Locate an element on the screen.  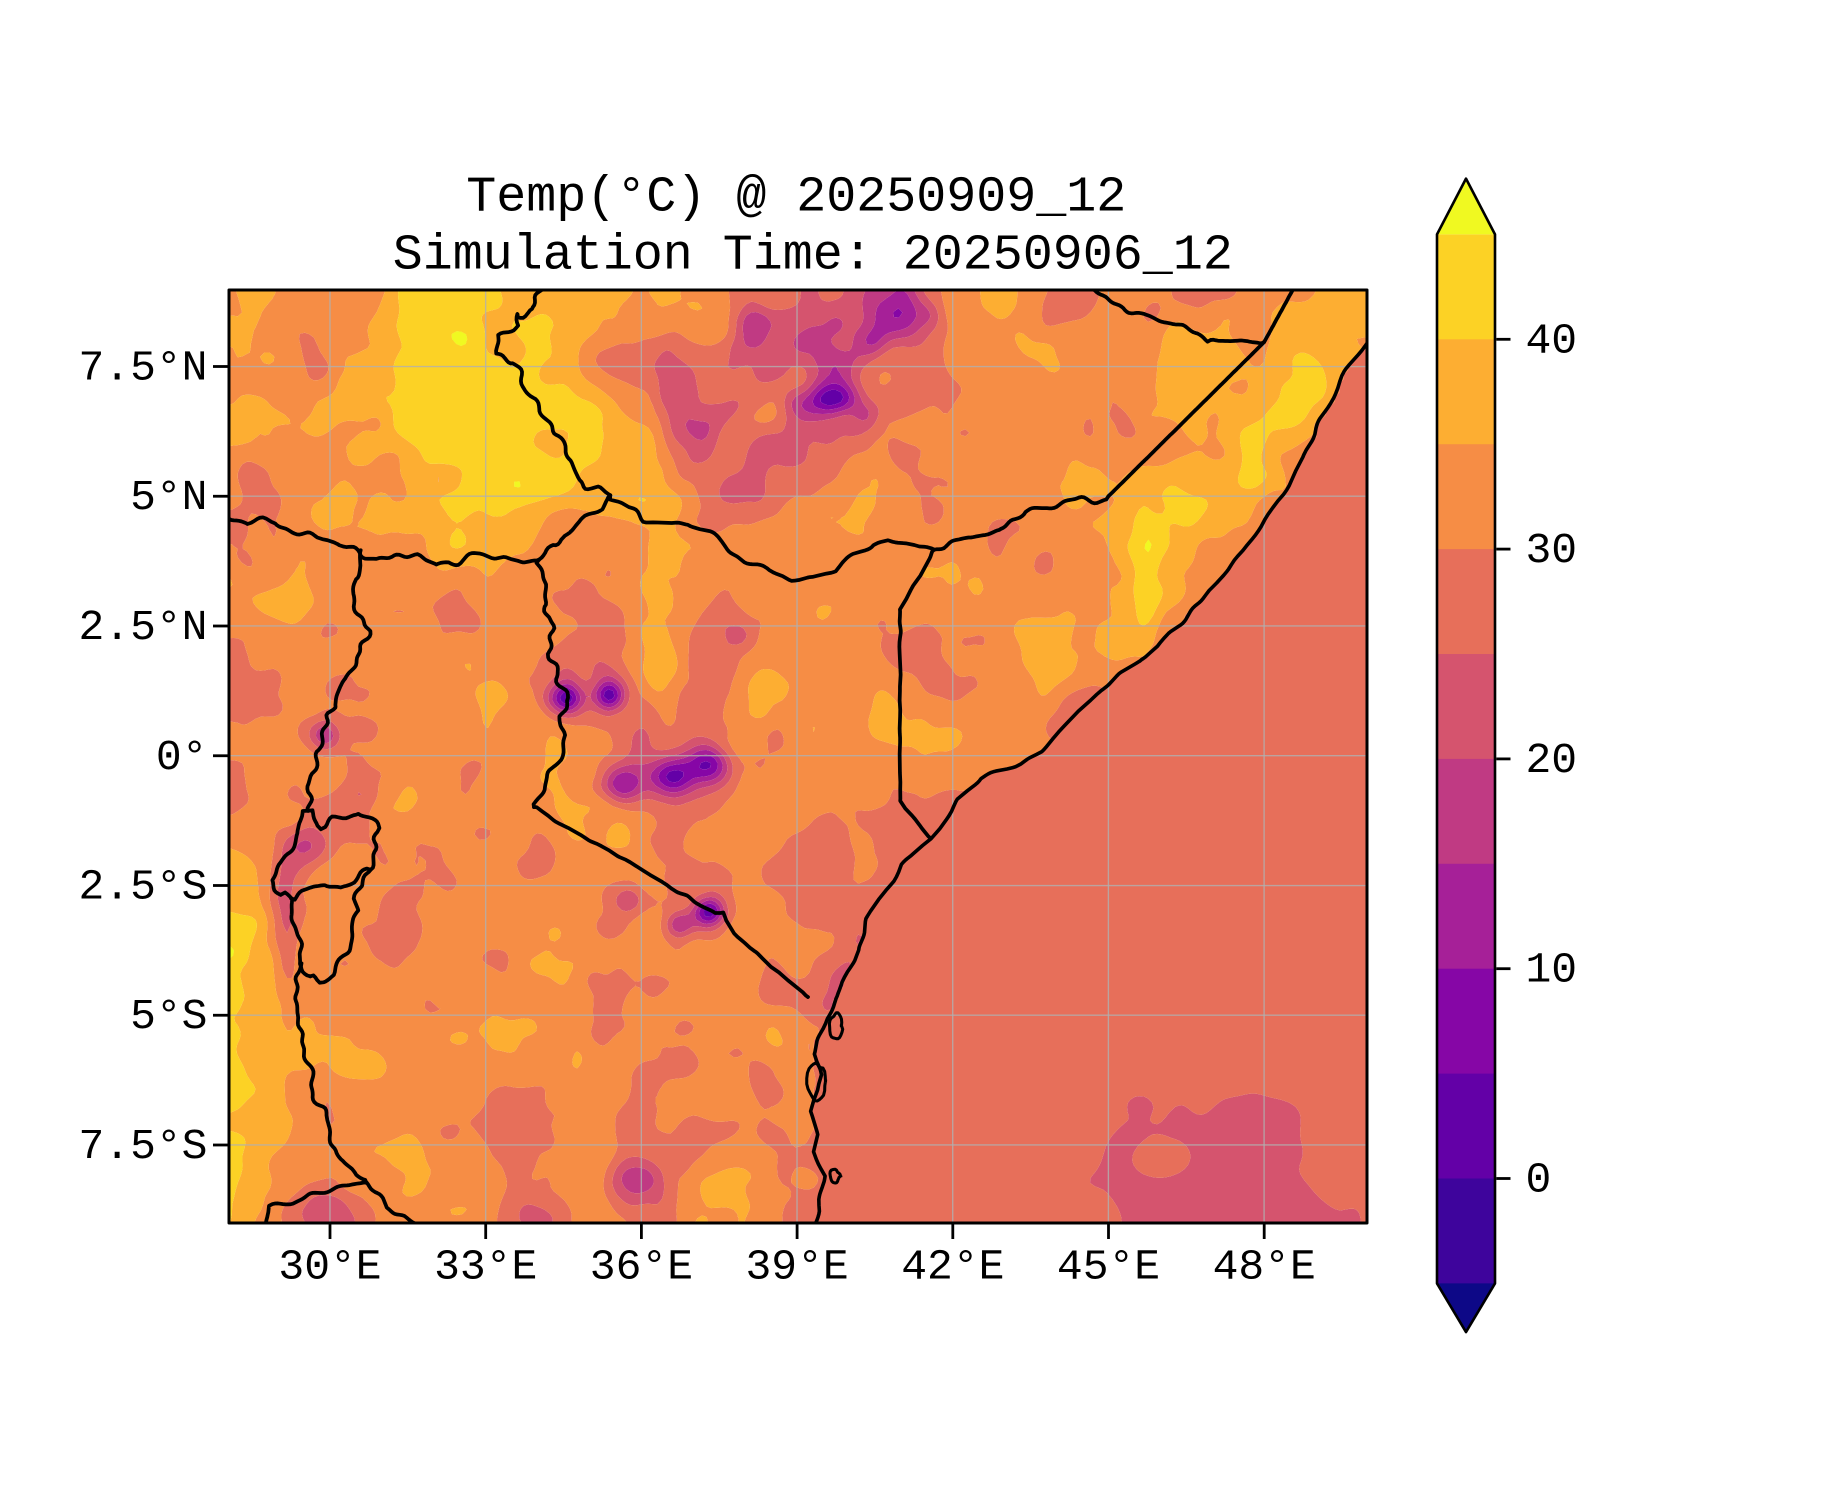
svg-text: Temp(°C) @ 20250909_12 is located at coordinates (796, 197).